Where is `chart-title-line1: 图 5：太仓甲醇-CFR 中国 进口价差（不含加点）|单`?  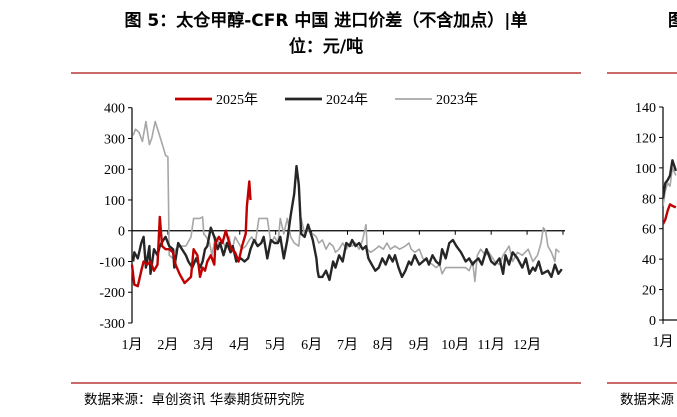 chart-title-line1: 图 5：太仓甲醇-CFR 中国 进口价差（不含加点）|单 is located at coordinates (326, 21).